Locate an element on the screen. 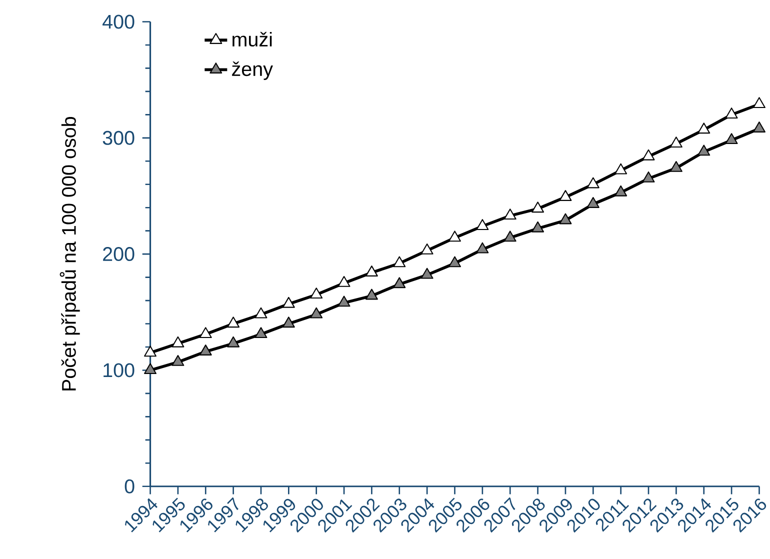 The height and width of the screenshot is (559, 770). y-tick-label: 0 is located at coordinates (129, 487).